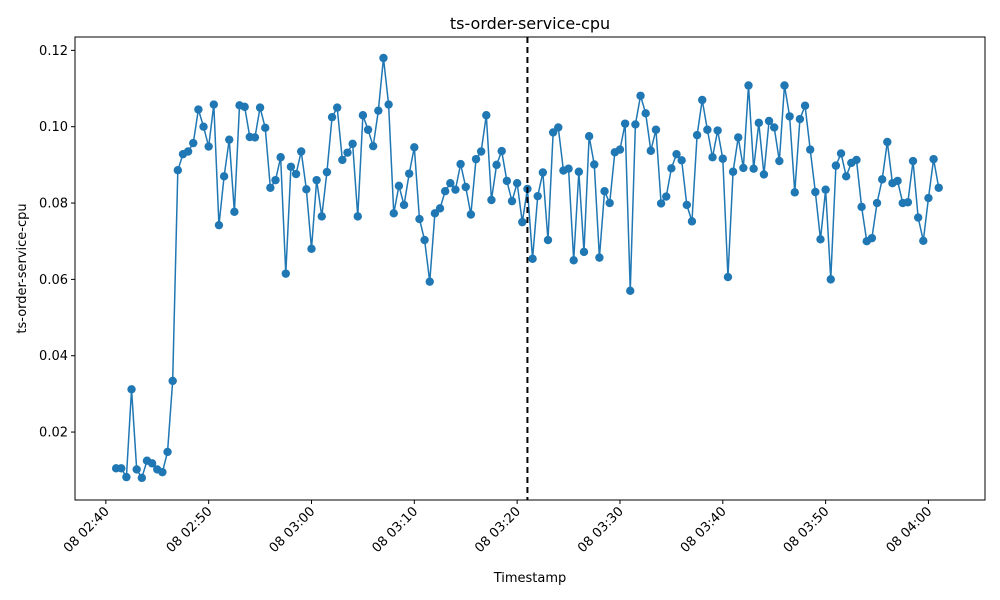  I want to click on x-tick-label: 08 03:20, so click(498, 530).